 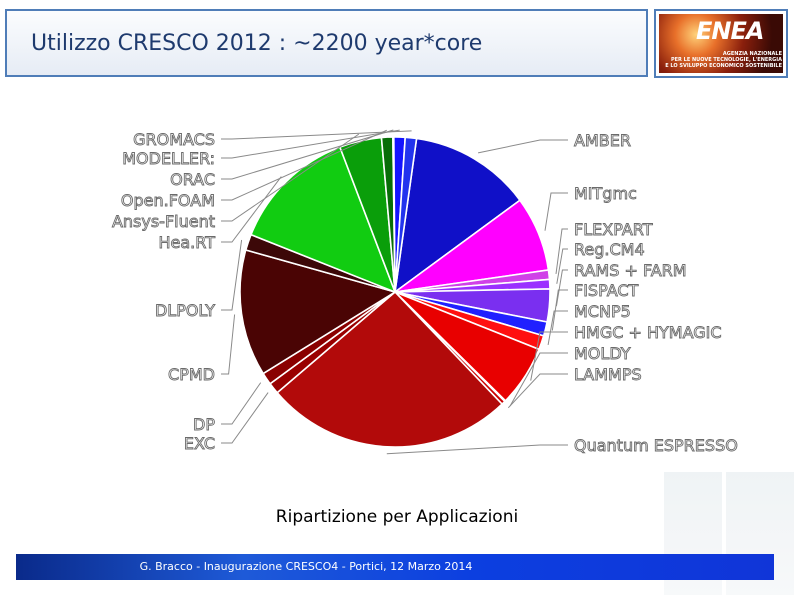 I want to click on leader-line-reg-cm4, so click(x=562, y=266).